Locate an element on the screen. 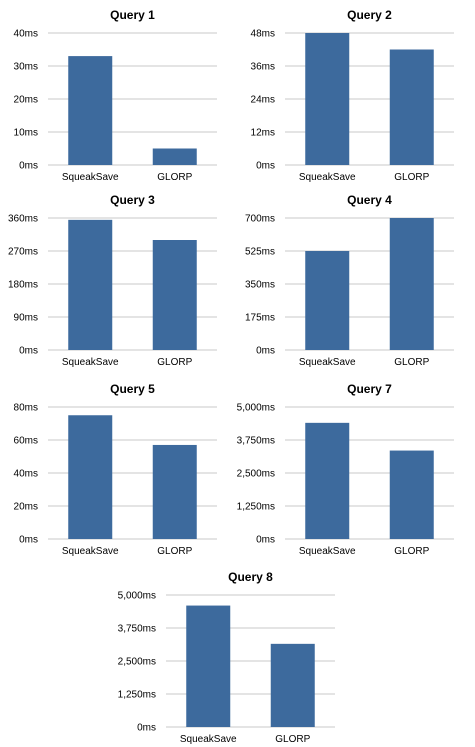 The height and width of the screenshot is (747, 475). chart-title: Query 2 is located at coordinates (369, 15).